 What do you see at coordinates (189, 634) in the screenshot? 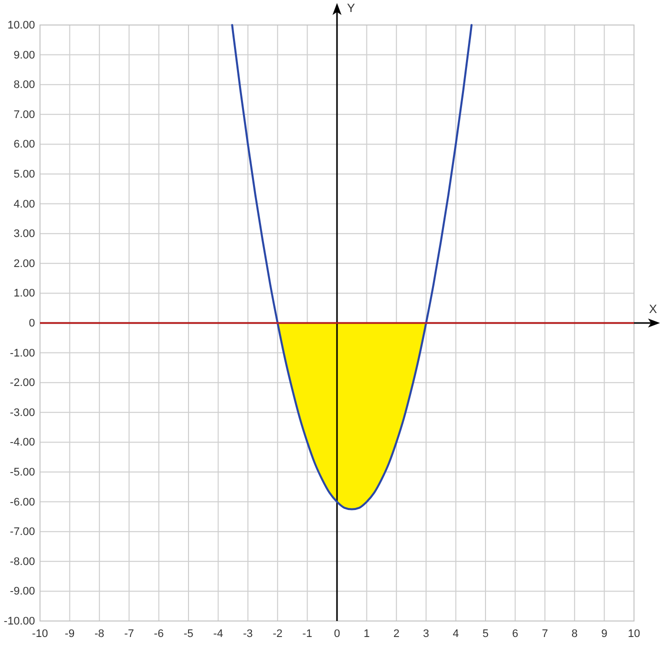
I see `x-tick-label: -5` at bounding box center [189, 634].